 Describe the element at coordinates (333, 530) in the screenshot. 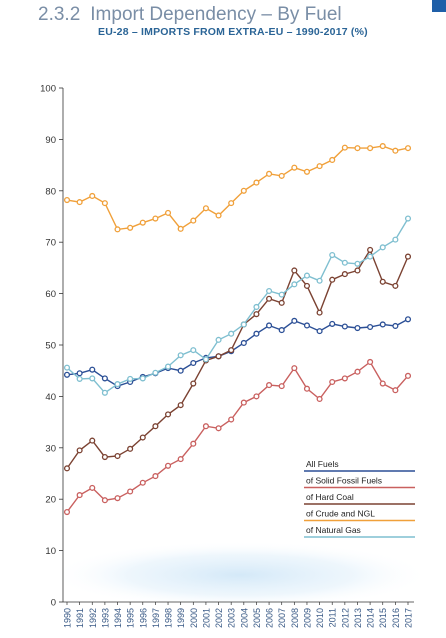

I see `legend-label: of Natural Gas` at that location.